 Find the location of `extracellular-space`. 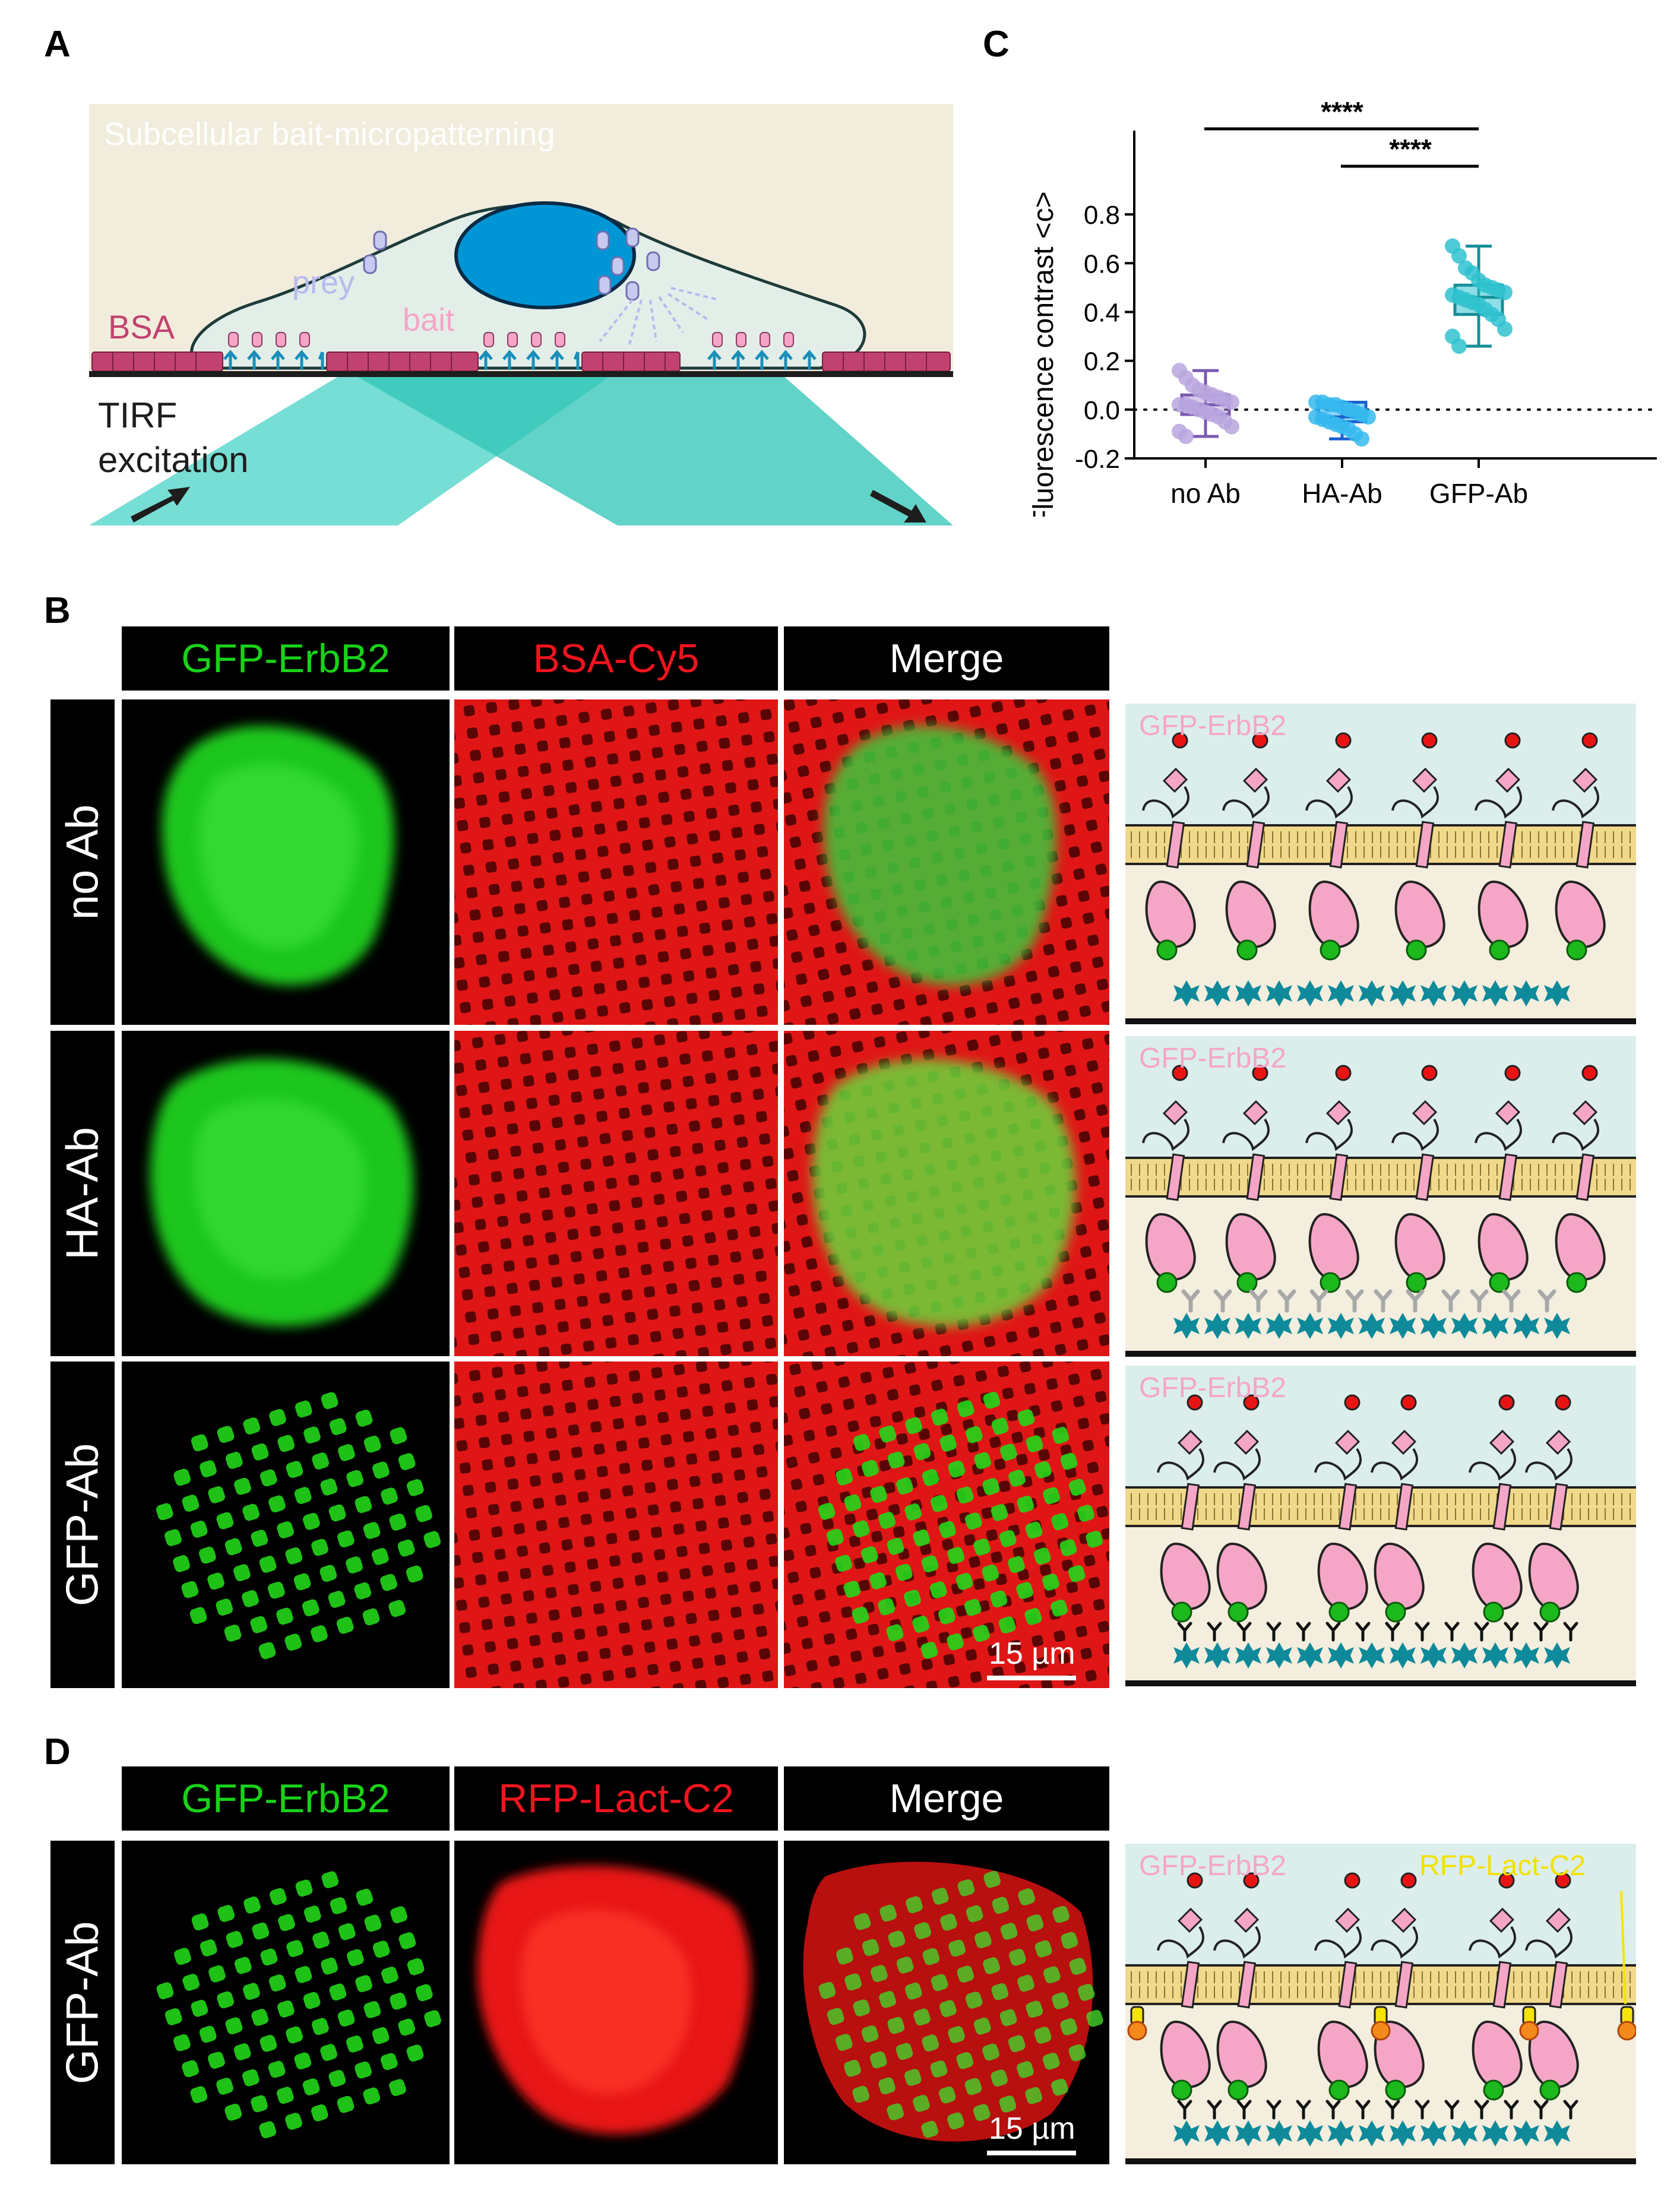

extracellular-space is located at coordinates (1380, 1098).